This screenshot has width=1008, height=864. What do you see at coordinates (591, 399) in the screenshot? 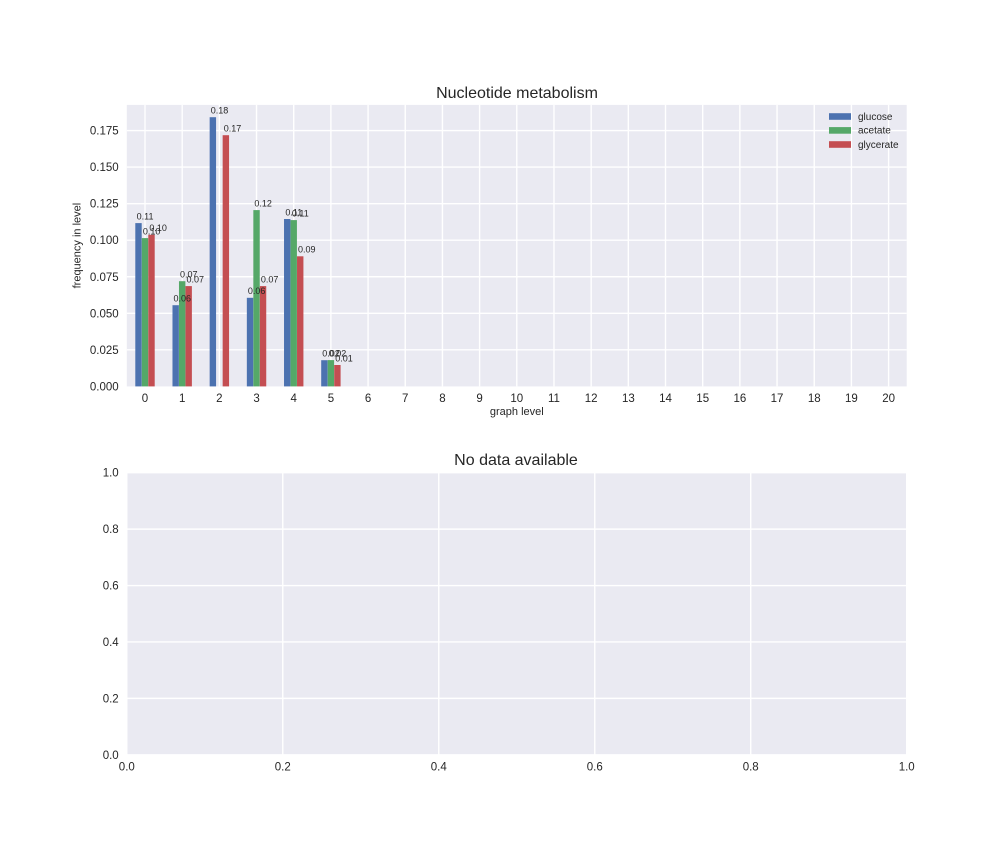
I see `svg-text: 12` at bounding box center [591, 399].